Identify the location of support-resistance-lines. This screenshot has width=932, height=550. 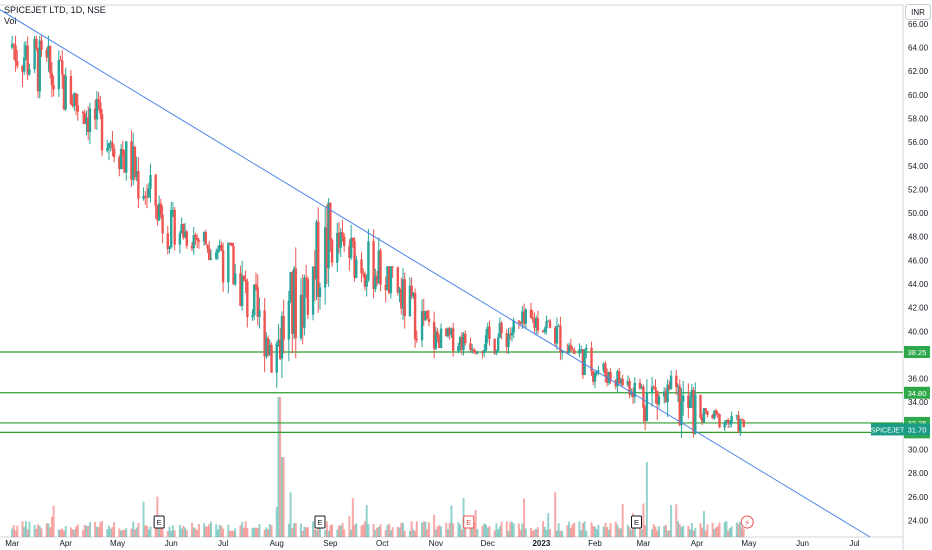
(451, 392).